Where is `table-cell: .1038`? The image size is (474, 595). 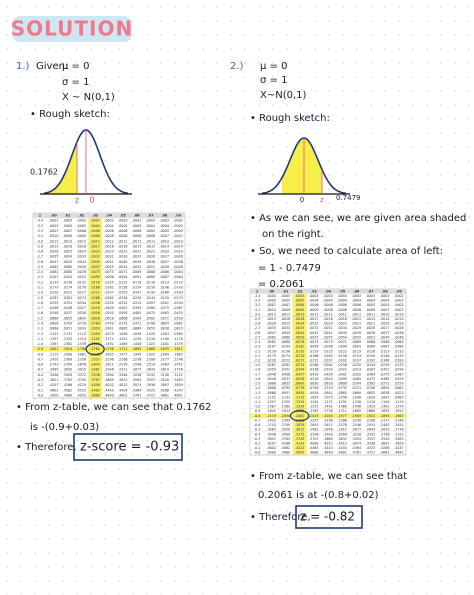
table-cell: .1038 is located at coordinates (136, 334).